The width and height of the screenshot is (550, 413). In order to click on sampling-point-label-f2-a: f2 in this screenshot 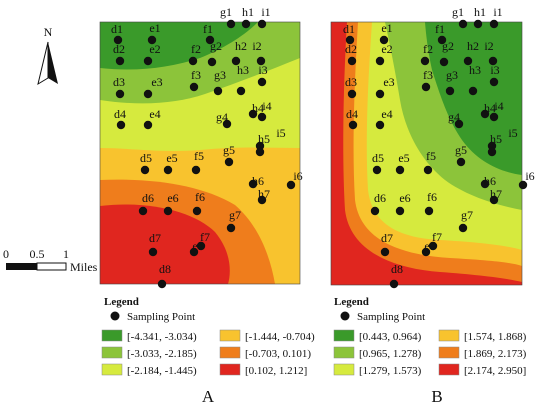, I will do `click(196, 49)`.